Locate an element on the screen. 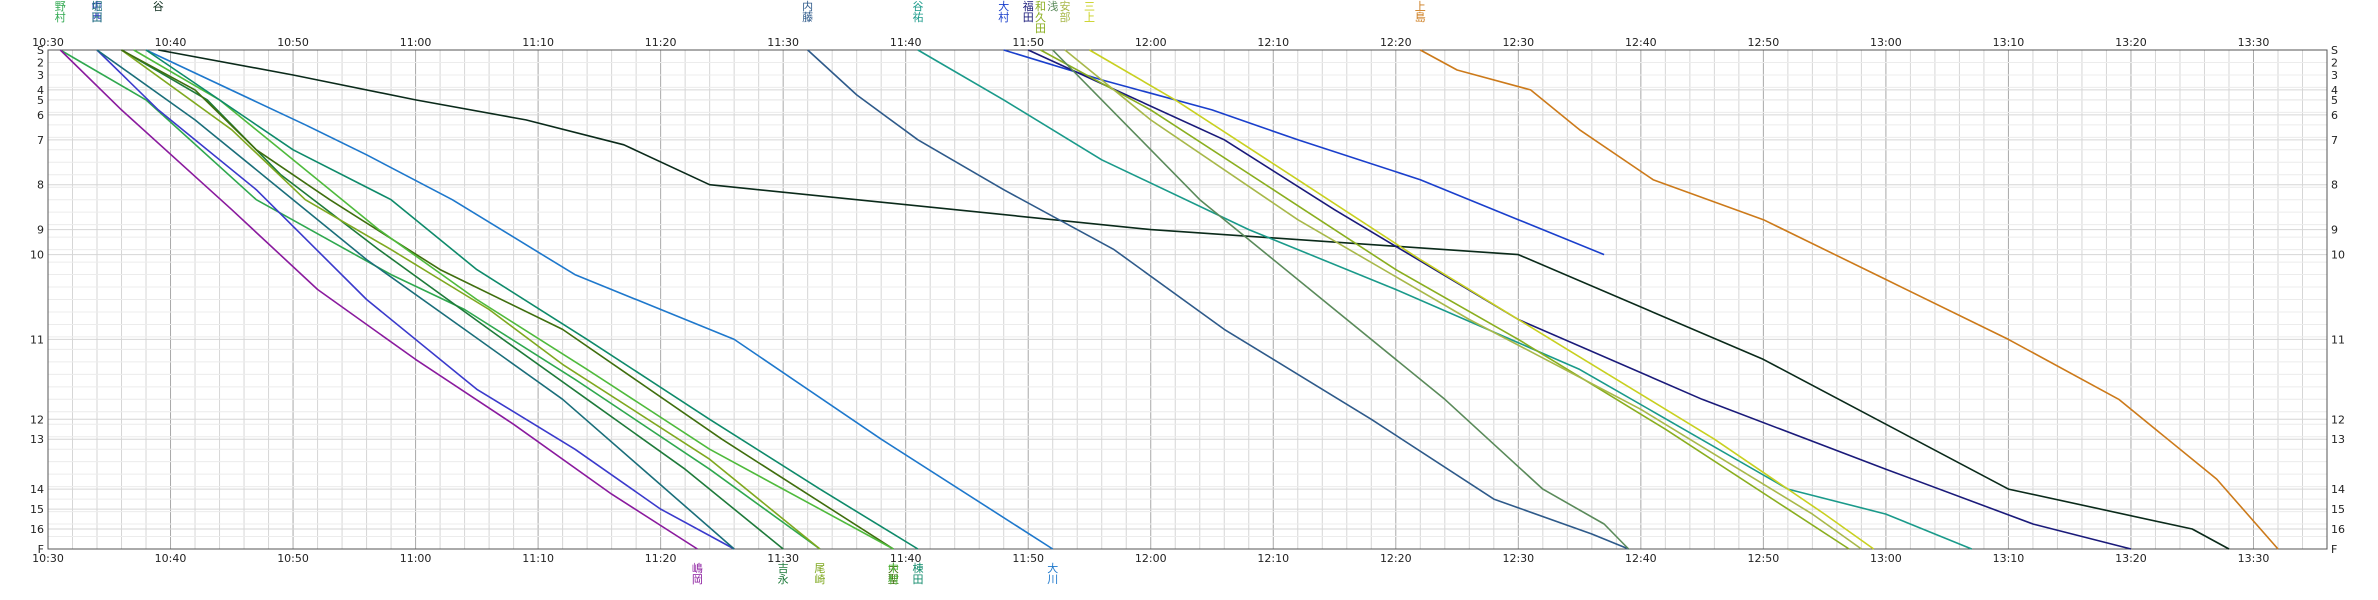  y-tick-label-left: 9 is located at coordinates (40, 230).